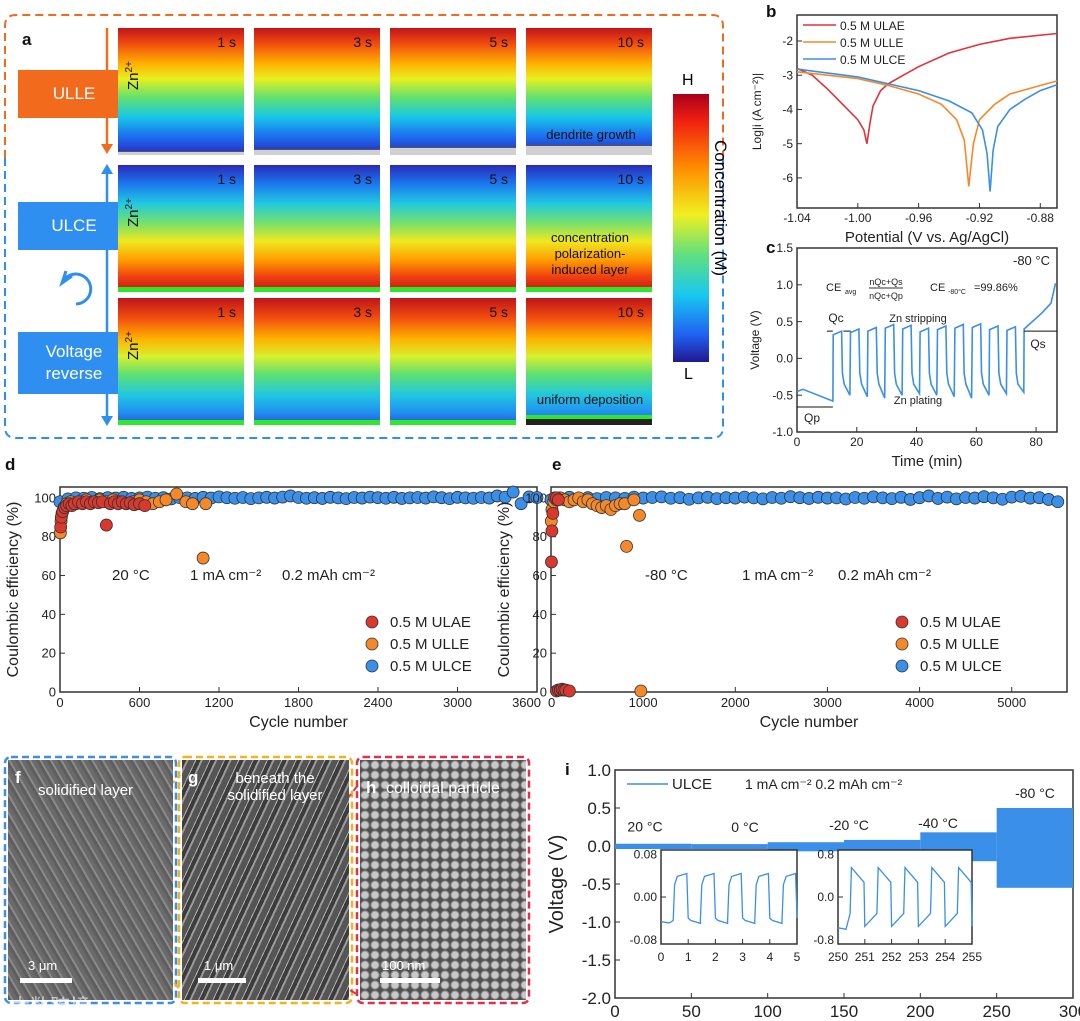 The image size is (1080, 1021). I want to click on ce-formula-sub: avg, so click(850, 292).